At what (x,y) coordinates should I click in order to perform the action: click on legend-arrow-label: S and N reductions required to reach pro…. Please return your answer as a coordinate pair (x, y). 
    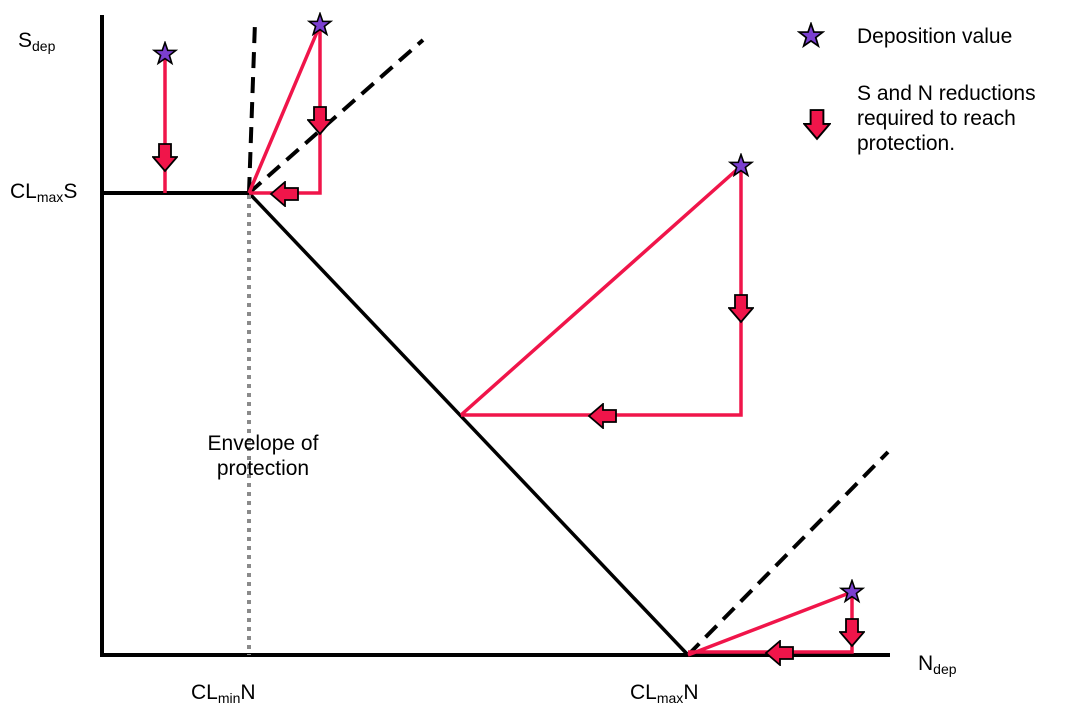
    Looking at the image, I should click on (946, 118).